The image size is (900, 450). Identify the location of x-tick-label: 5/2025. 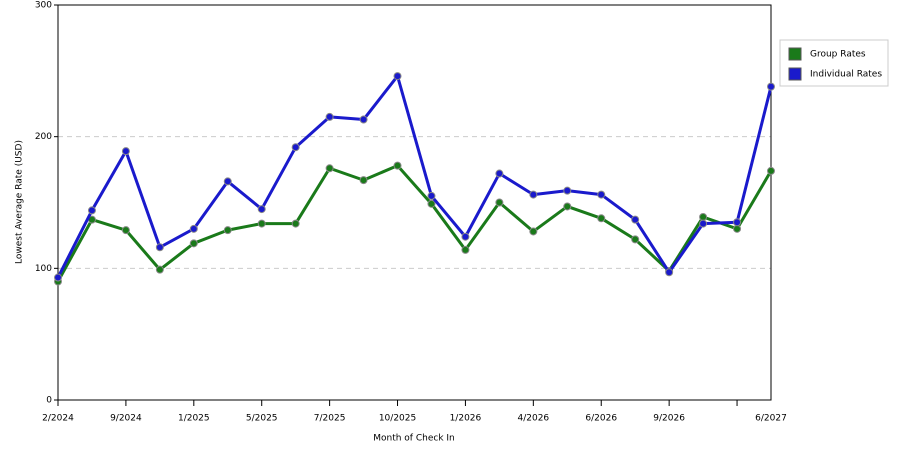
(262, 419).